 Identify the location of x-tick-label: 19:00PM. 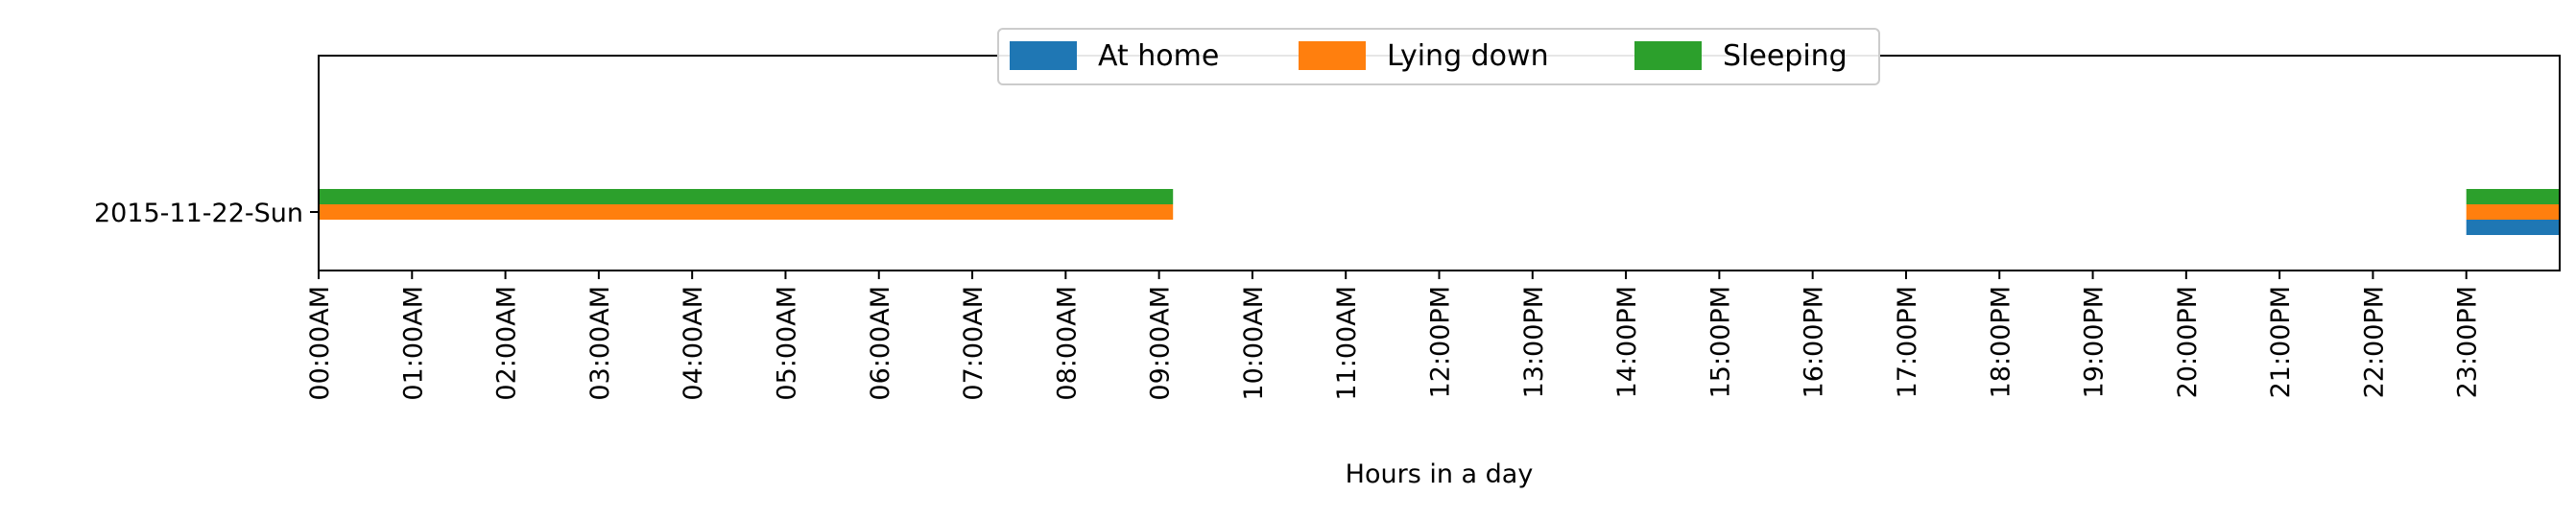
(2095, 342).